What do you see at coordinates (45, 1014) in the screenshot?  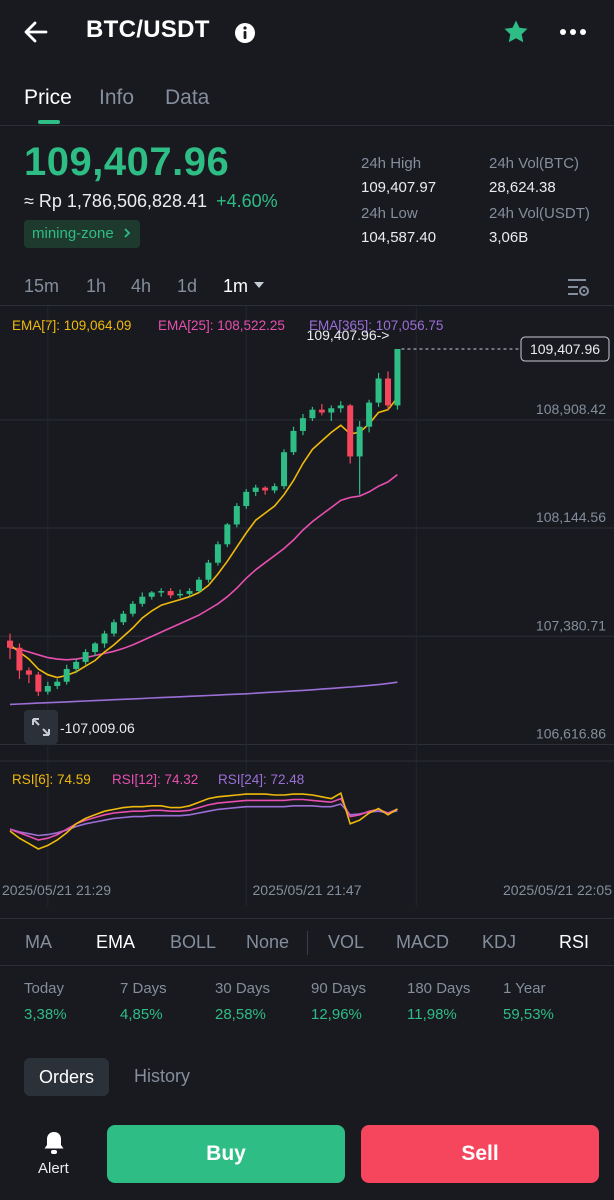 I see `perf-value-today: 3,38%` at bounding box center [45, 1014].